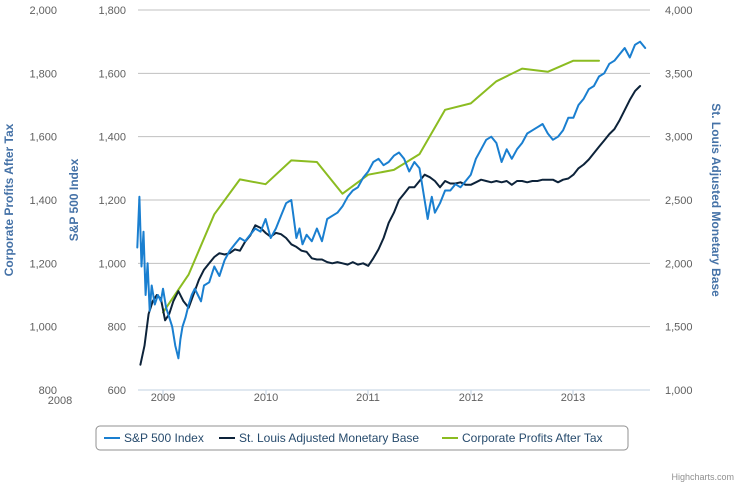 The height and width of the screenshot is (488, 744). Describe the element at coordinates (163, 398) in the screenshot. I see `x-tick-label: 2009` at that location.